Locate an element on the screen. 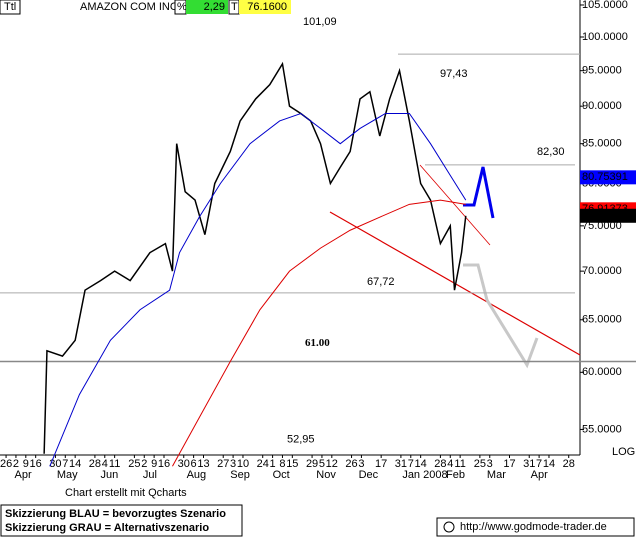 The height and width of the screenshot is (539, 636). x-tick-label: 30 is located at coordinates (184, 464).